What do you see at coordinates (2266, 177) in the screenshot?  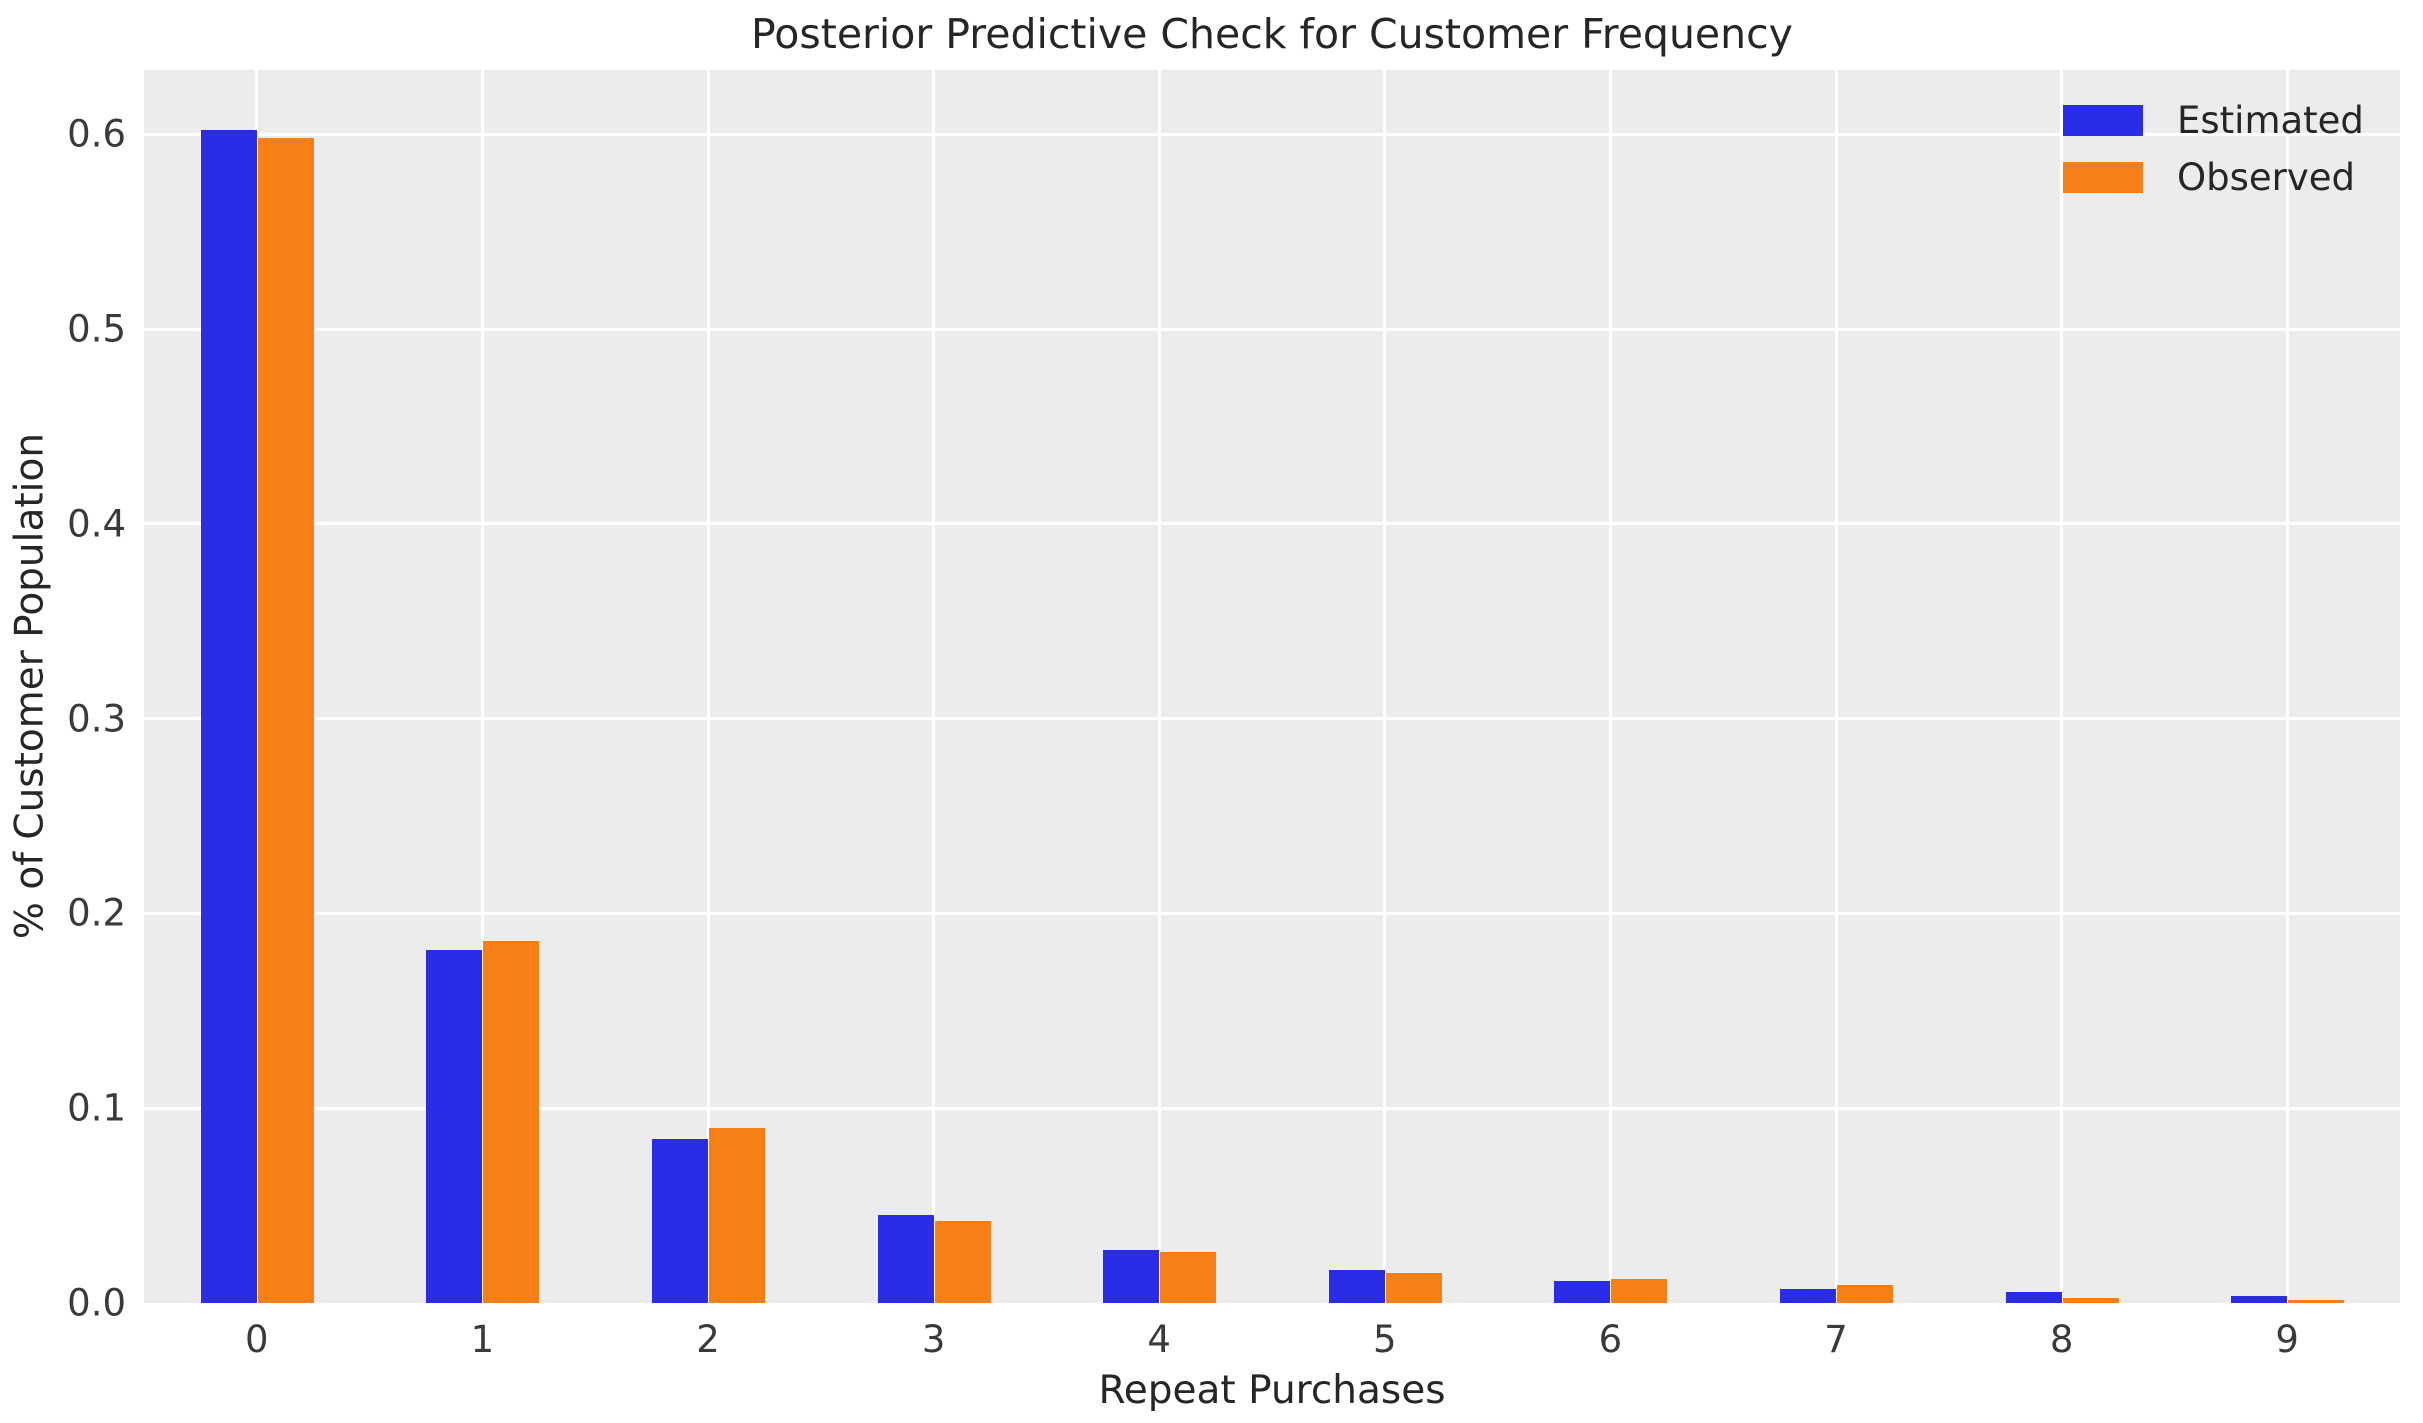 I see `legend-label-observed: Observed` at bounding box center [2266, 177].